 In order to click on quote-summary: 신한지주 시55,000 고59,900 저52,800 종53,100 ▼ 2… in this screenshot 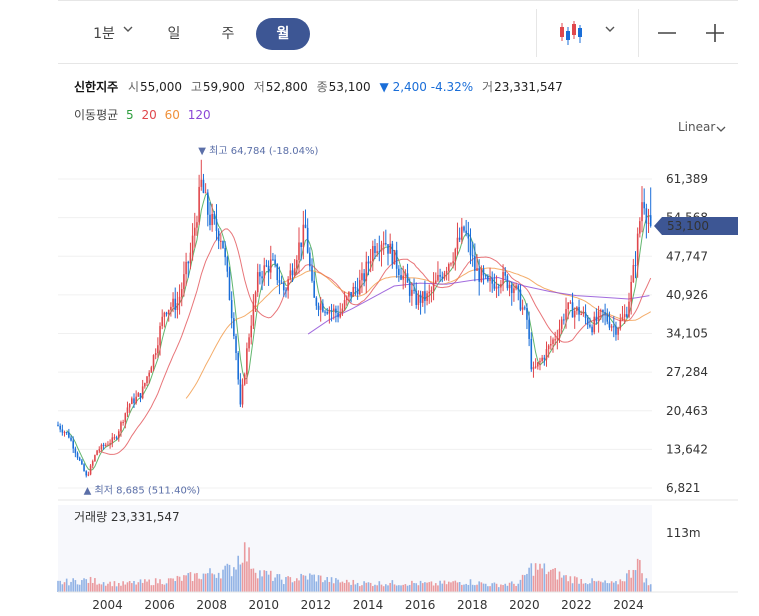, I will do `click(321, 86)`.